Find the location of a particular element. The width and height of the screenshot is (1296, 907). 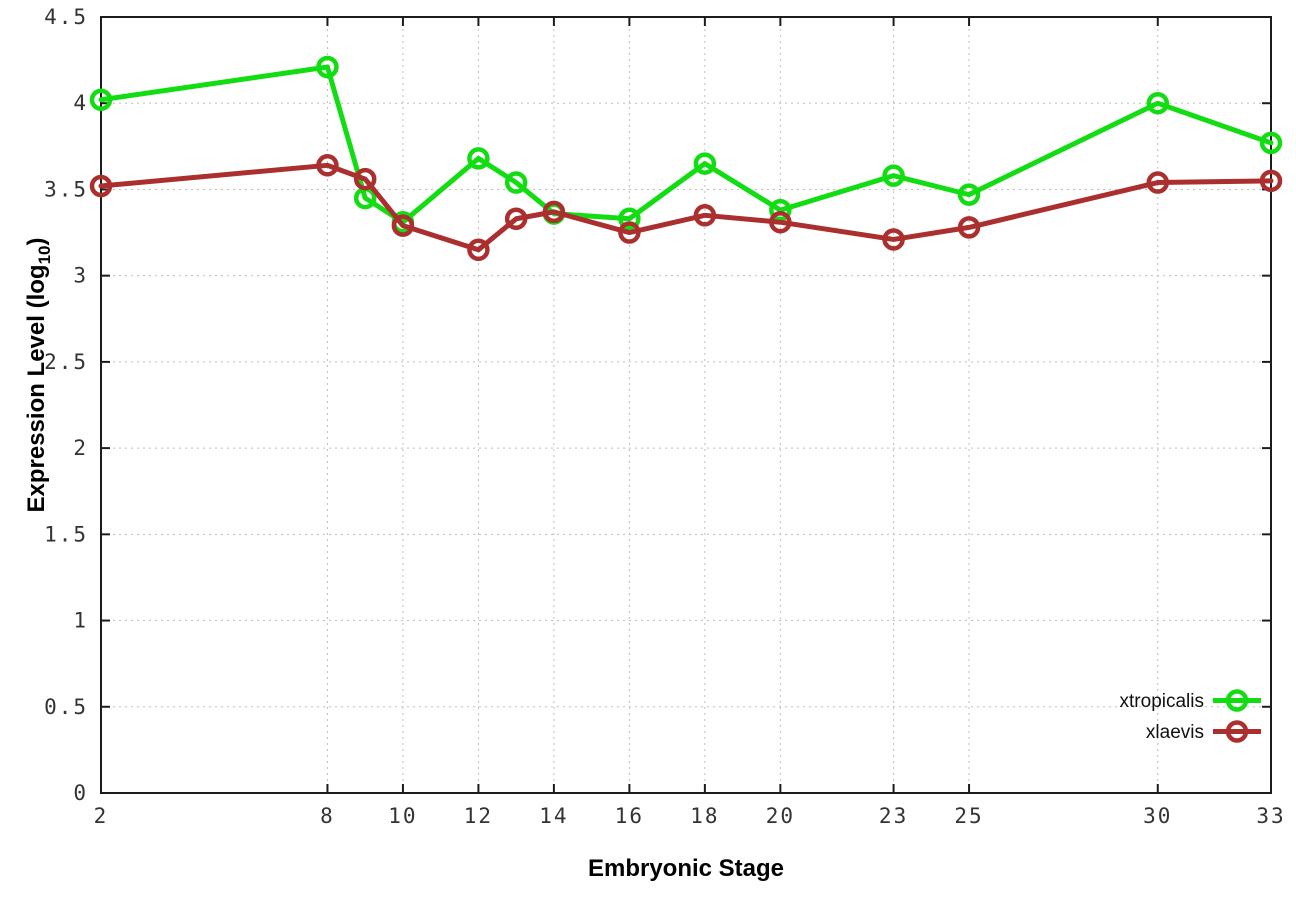

legend-marker-xlaevis is located at coordinates (1237, 731).